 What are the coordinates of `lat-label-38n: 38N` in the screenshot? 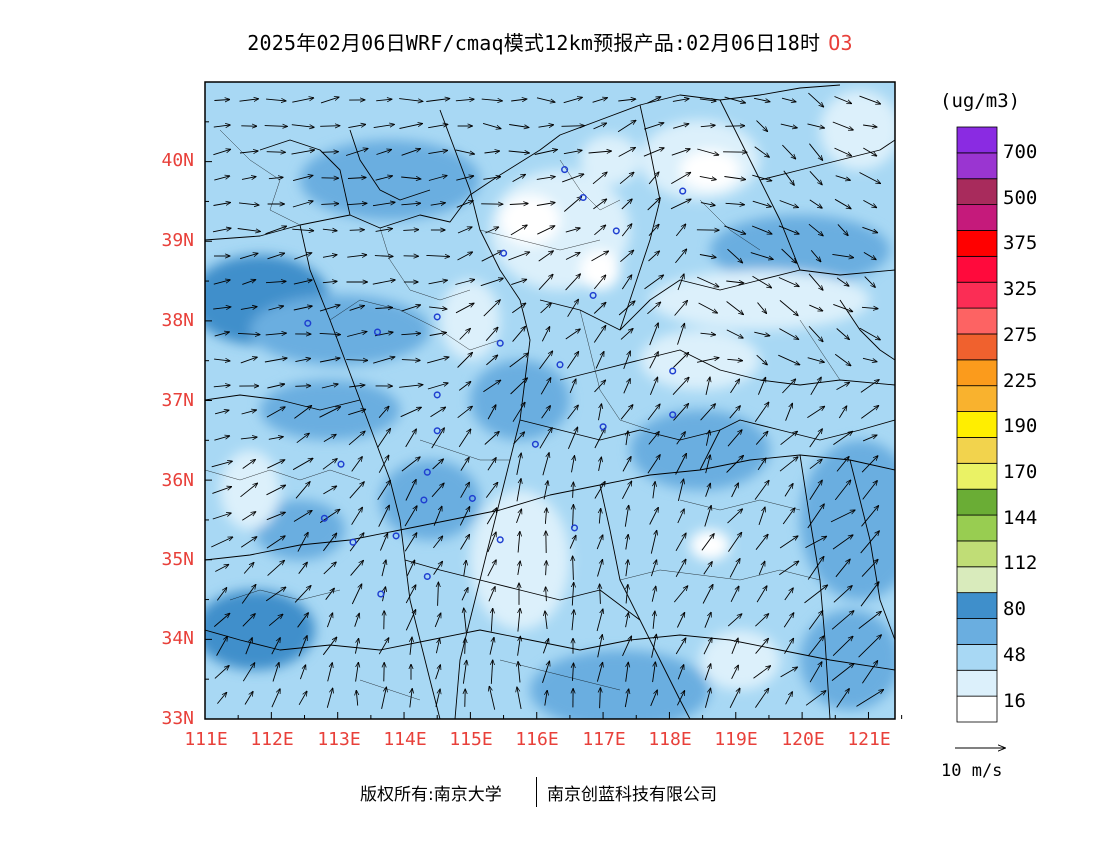 It's located at (177, 320).